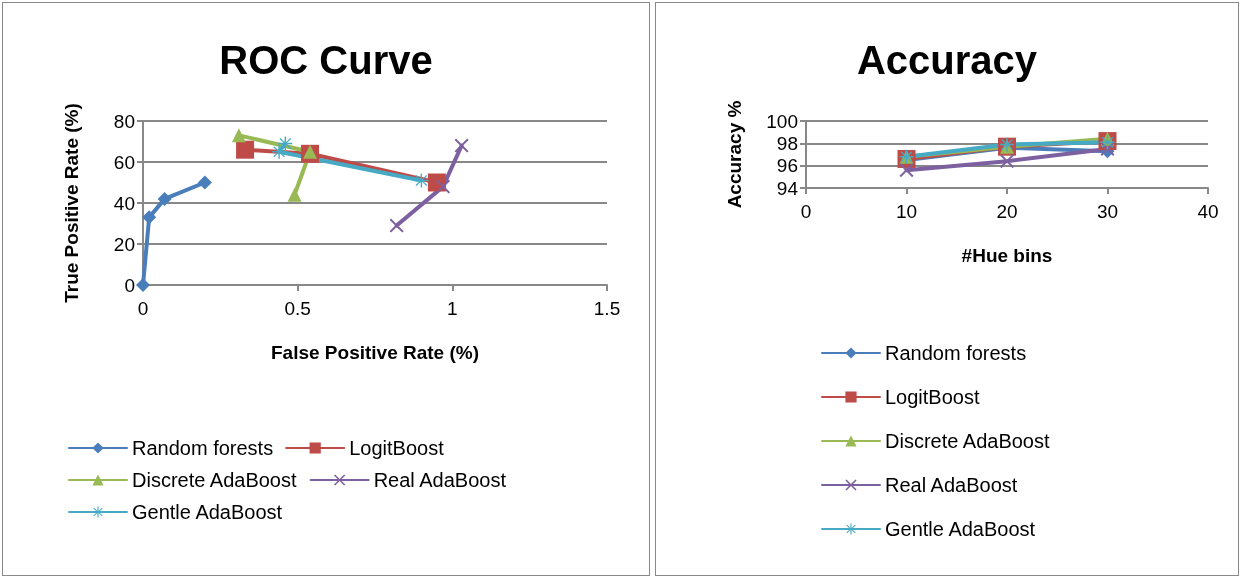 Image resolution: width=1241 pixels, height=580 pixels. What do you see at coordinates (1007, 255) in the screenshot?
I see `x-axis-title: #Hue bins` at bounding box center [1007, 255].